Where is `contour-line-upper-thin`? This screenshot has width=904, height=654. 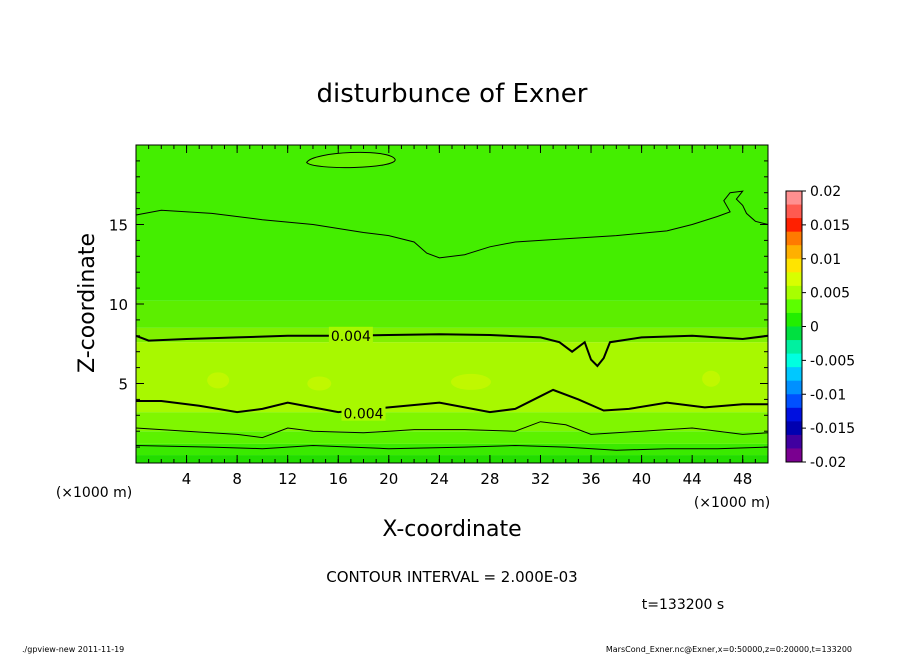
contour-line-upper-thin is located at coordinates (452, 224).